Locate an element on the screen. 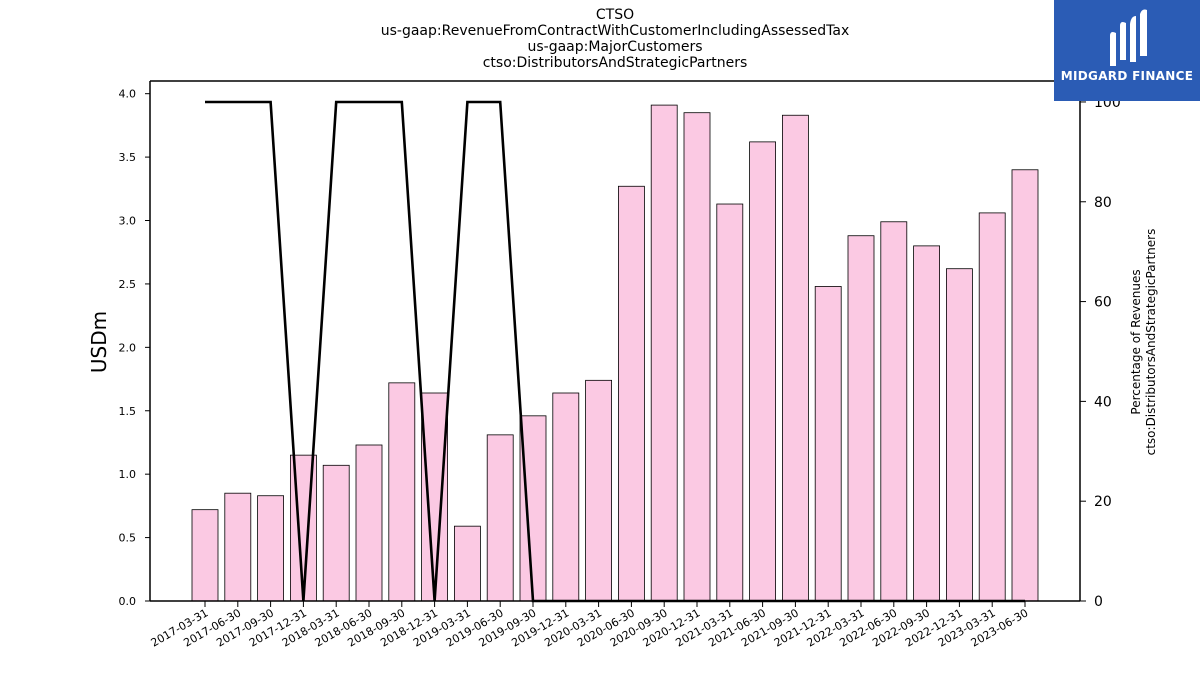 The width and height of the screenshot is (1200, 675). y-right-tick-label: 40 is located at coordinates (1103, 402).